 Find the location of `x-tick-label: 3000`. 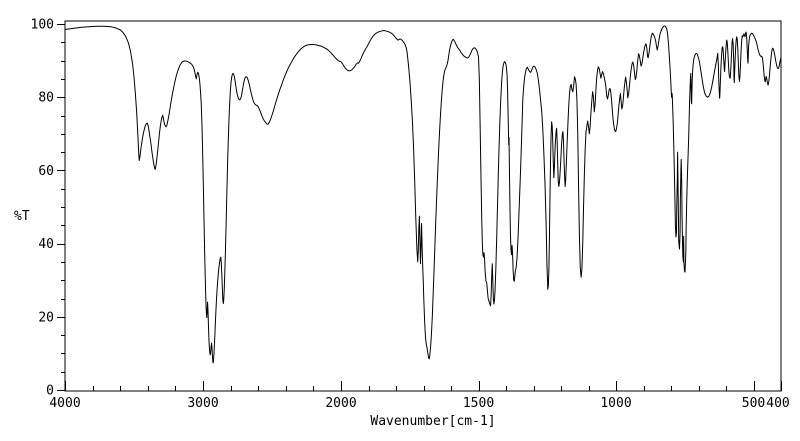

x-tick-label: 3000 is located at coordinates (202, 403).